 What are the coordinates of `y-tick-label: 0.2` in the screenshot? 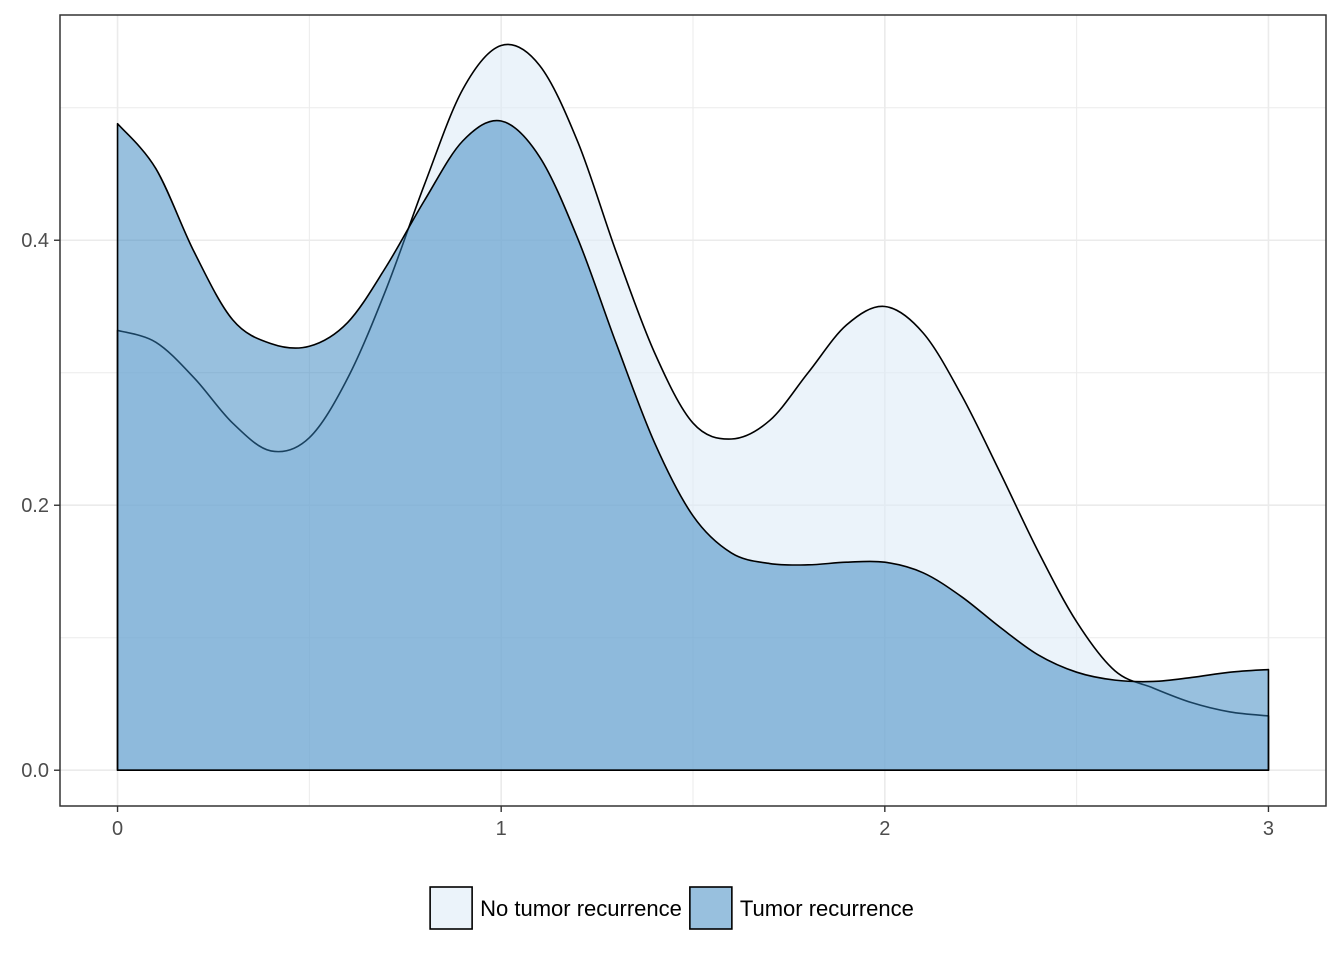 It's located at (35, 506).